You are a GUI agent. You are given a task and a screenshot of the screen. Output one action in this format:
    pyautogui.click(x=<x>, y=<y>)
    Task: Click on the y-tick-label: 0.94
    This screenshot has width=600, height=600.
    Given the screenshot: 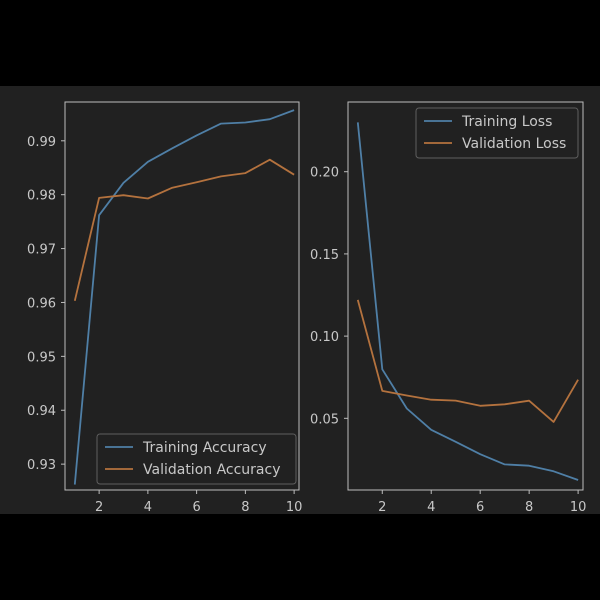 What is the action you would take?
    pyautogui.click(x=41, y=411)
    